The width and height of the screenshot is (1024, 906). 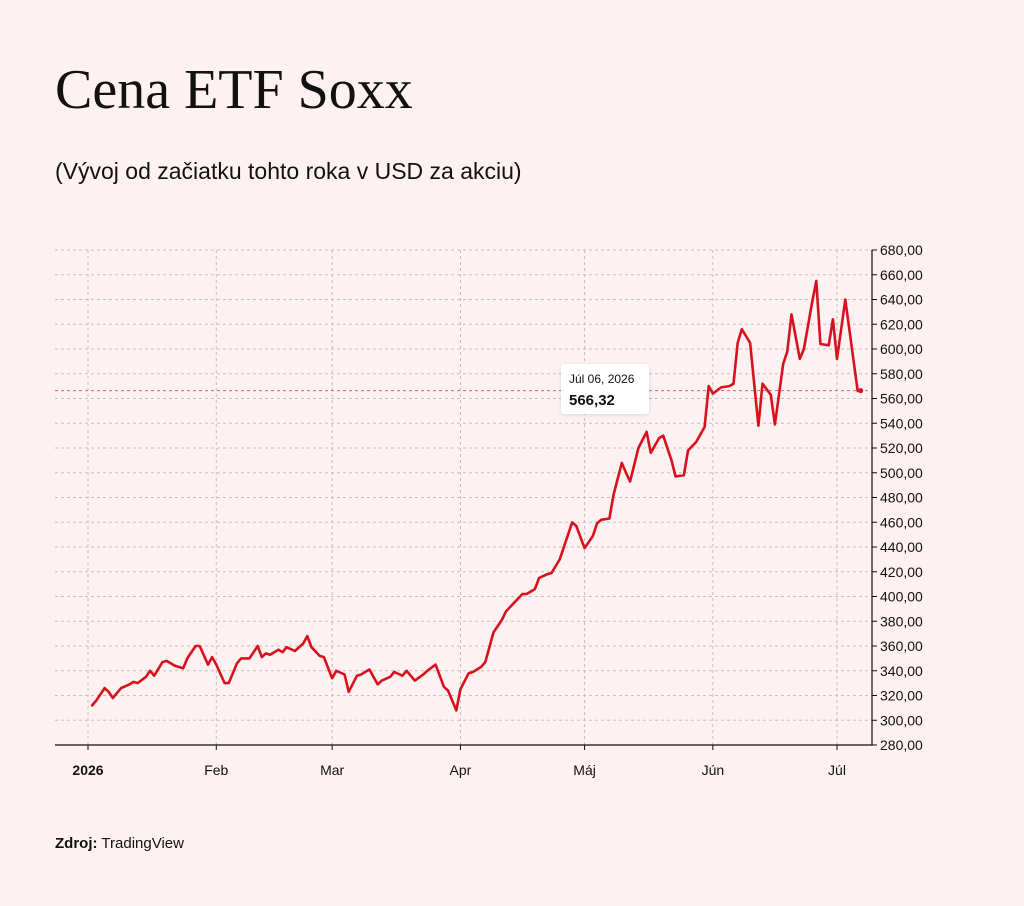 I want to click on x-tick-label: Apr, so click(x=461, y=770).